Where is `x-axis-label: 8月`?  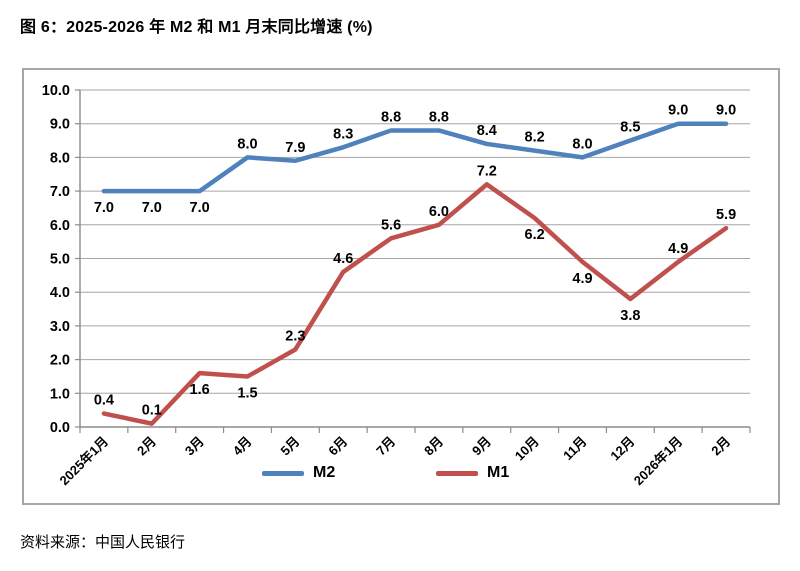
x-axis-label: 8月 is located at coordinates (433, 446).